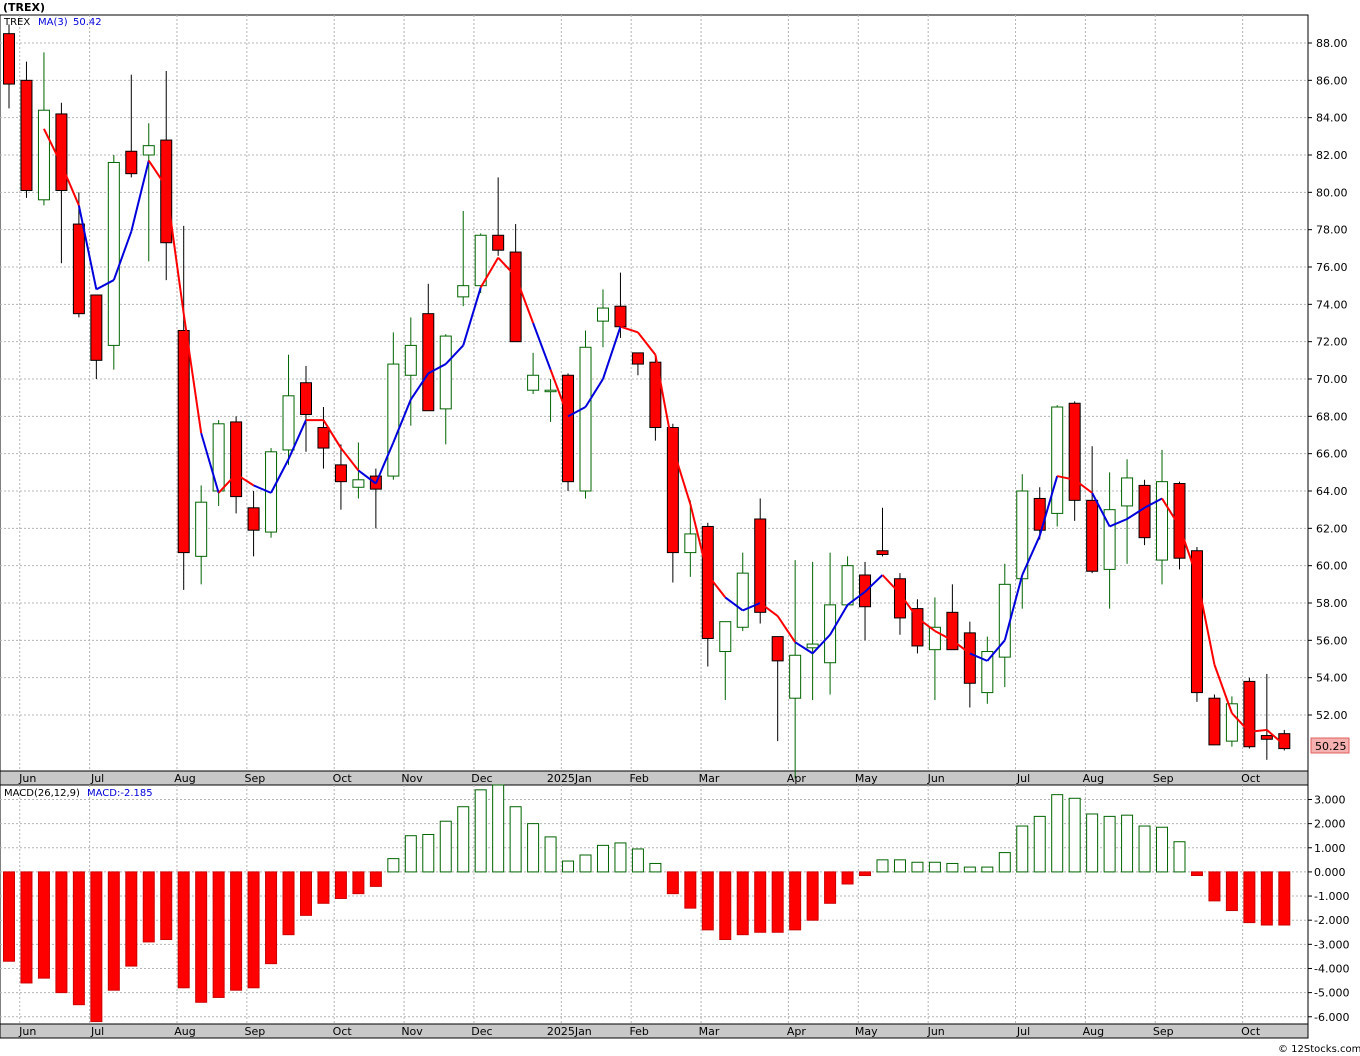 This screenshot has height=1056, width=1360. What do you see at coordinates (53, 22) in the screenshot?
I see `price-legend-ma: MA(3)` at bounding box center [53, 22].